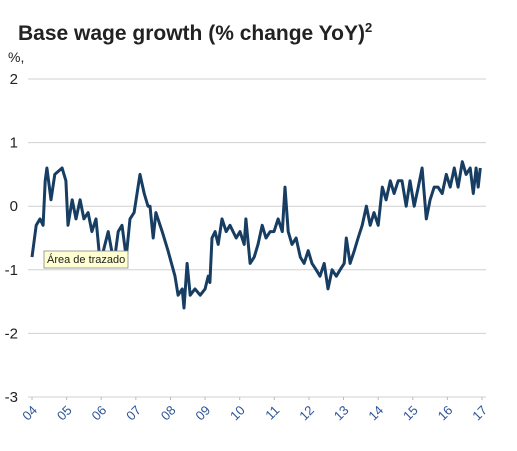  I want to click on tooltip: Área de trazado, so click(86, 259).